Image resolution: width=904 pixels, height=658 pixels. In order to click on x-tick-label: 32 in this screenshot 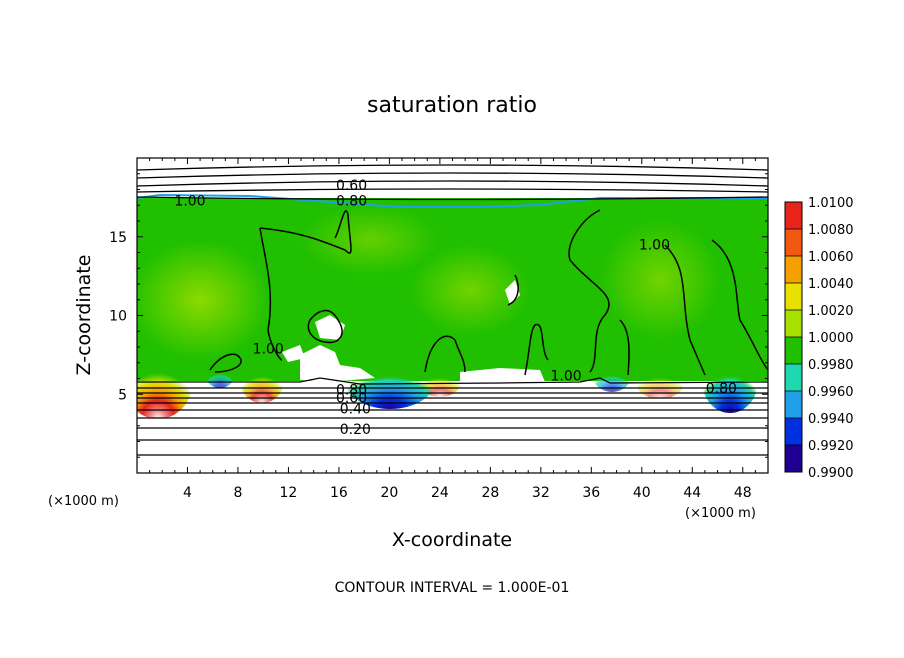, I will do `click(541, 493)`.